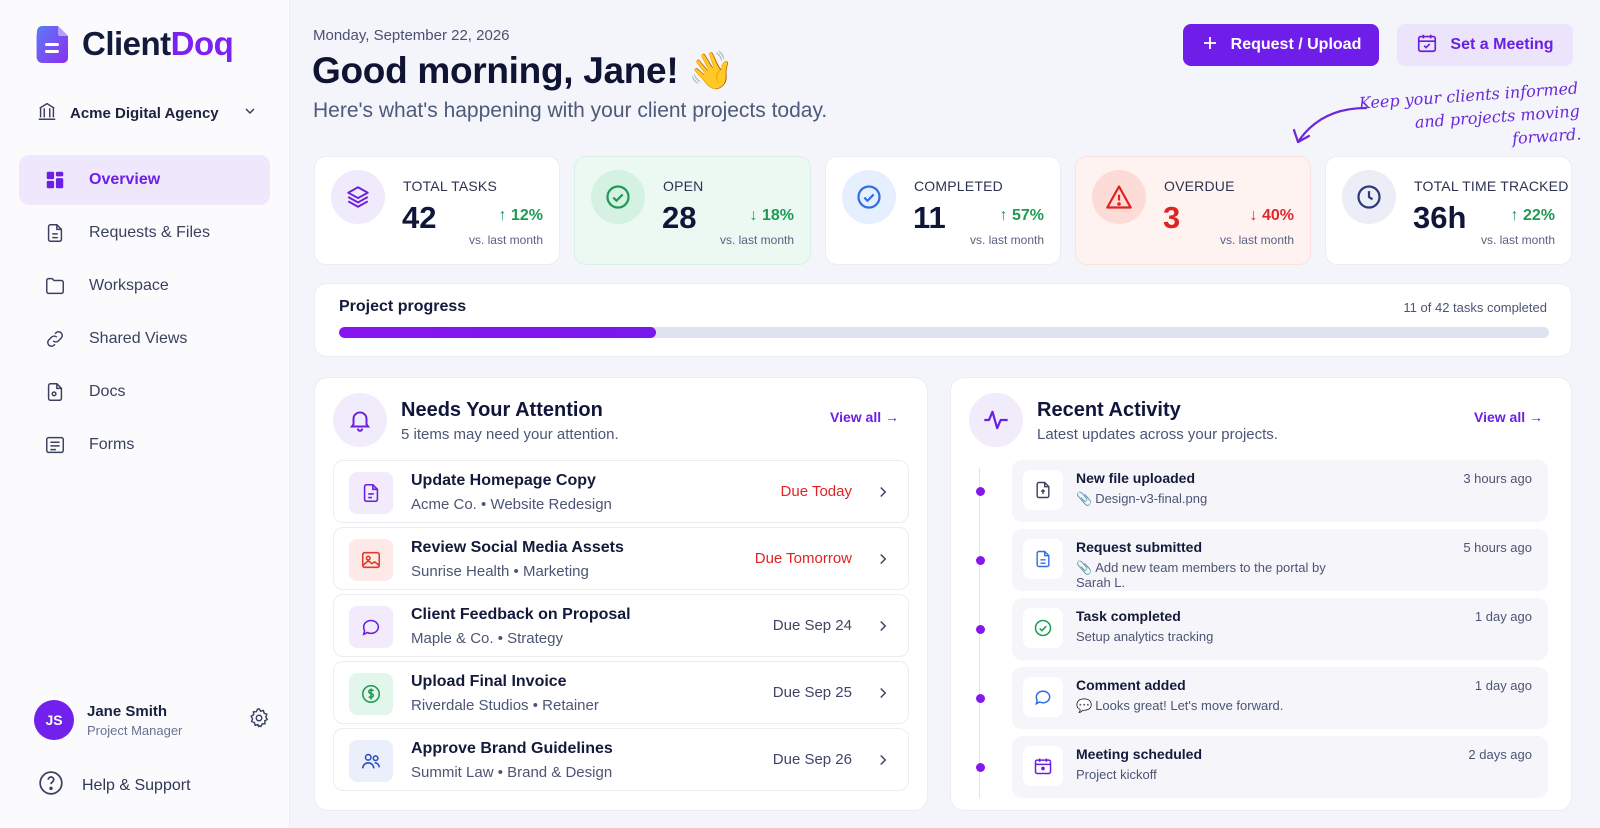 The width and height of the screenshot is (1600, 828). Describe the element at coordinates (1084, 705) in the screenshot. I see `comment-bubble-icon: 💬` at that location.